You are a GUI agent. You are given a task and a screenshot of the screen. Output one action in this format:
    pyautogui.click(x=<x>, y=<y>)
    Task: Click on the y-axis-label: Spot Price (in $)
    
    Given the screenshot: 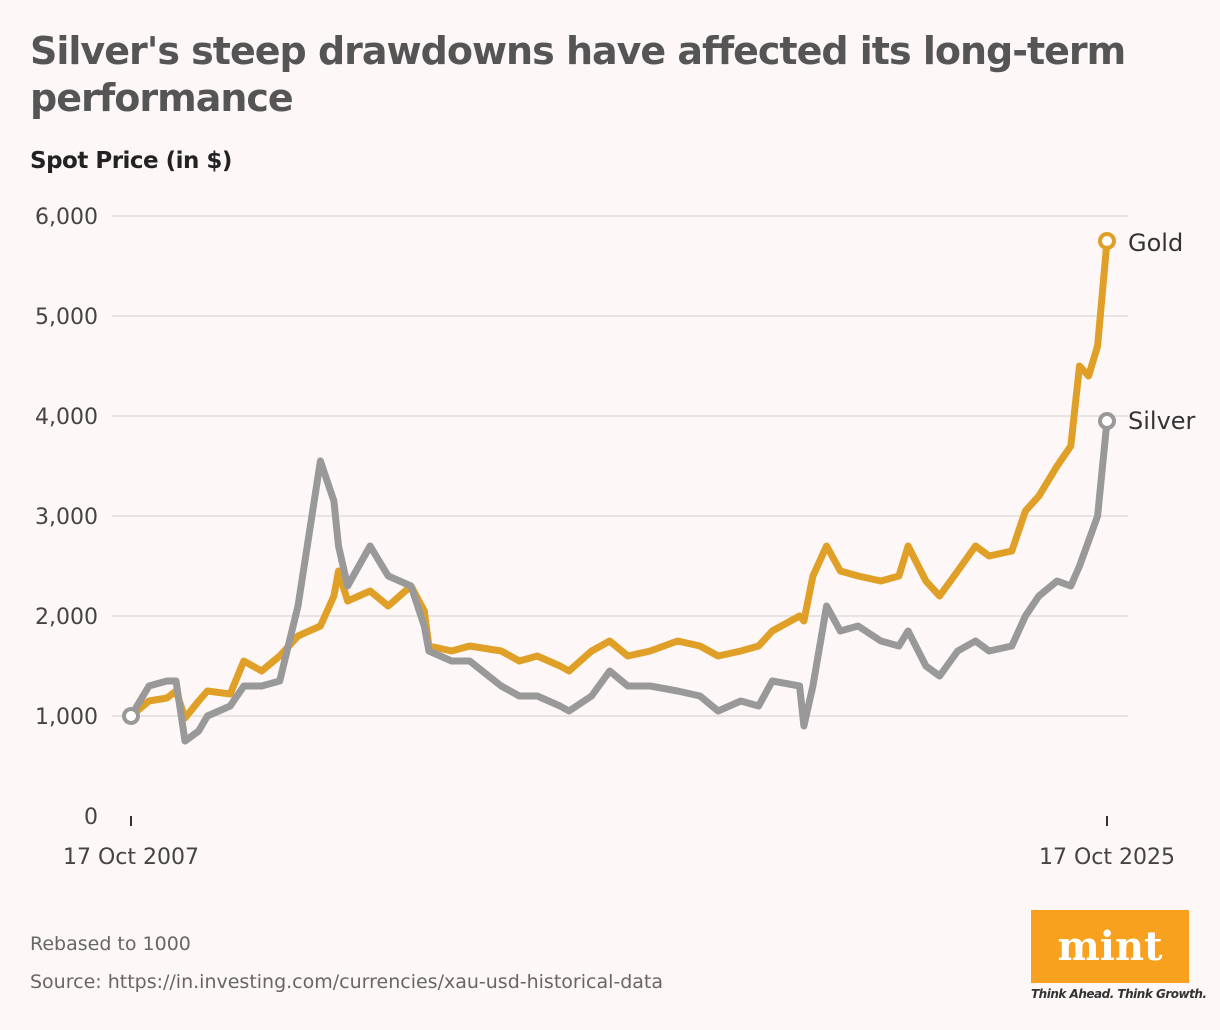 What is the action you would take?
    pyautogui.click(x=131, y=161)
    